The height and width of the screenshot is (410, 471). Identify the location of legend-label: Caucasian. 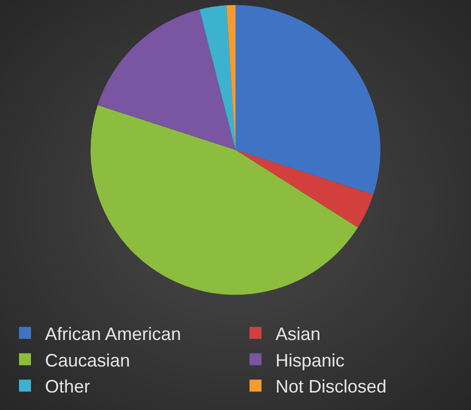
(87, 360).